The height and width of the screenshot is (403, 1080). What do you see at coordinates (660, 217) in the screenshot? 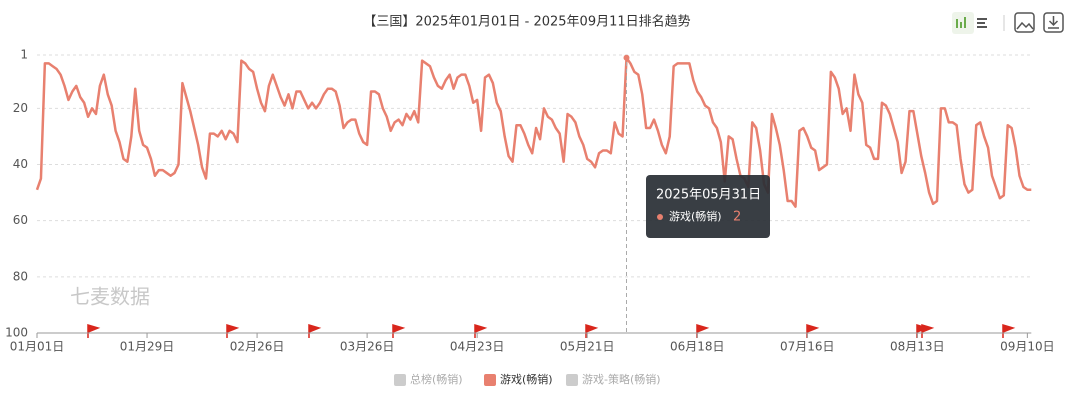
I see `tooltip-dot` at bounding box center [660, 217].